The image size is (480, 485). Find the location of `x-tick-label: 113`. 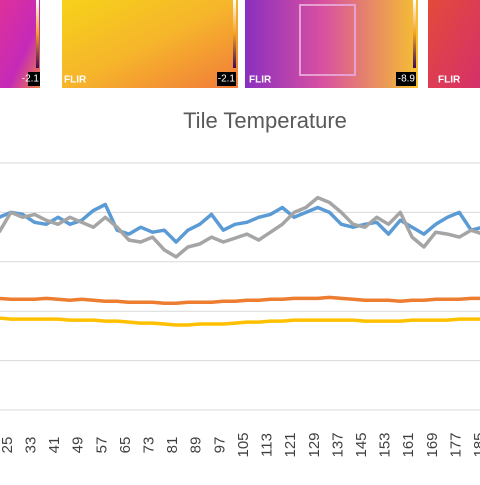

x-tick-label: 113 is located at coordinates (267, 445).